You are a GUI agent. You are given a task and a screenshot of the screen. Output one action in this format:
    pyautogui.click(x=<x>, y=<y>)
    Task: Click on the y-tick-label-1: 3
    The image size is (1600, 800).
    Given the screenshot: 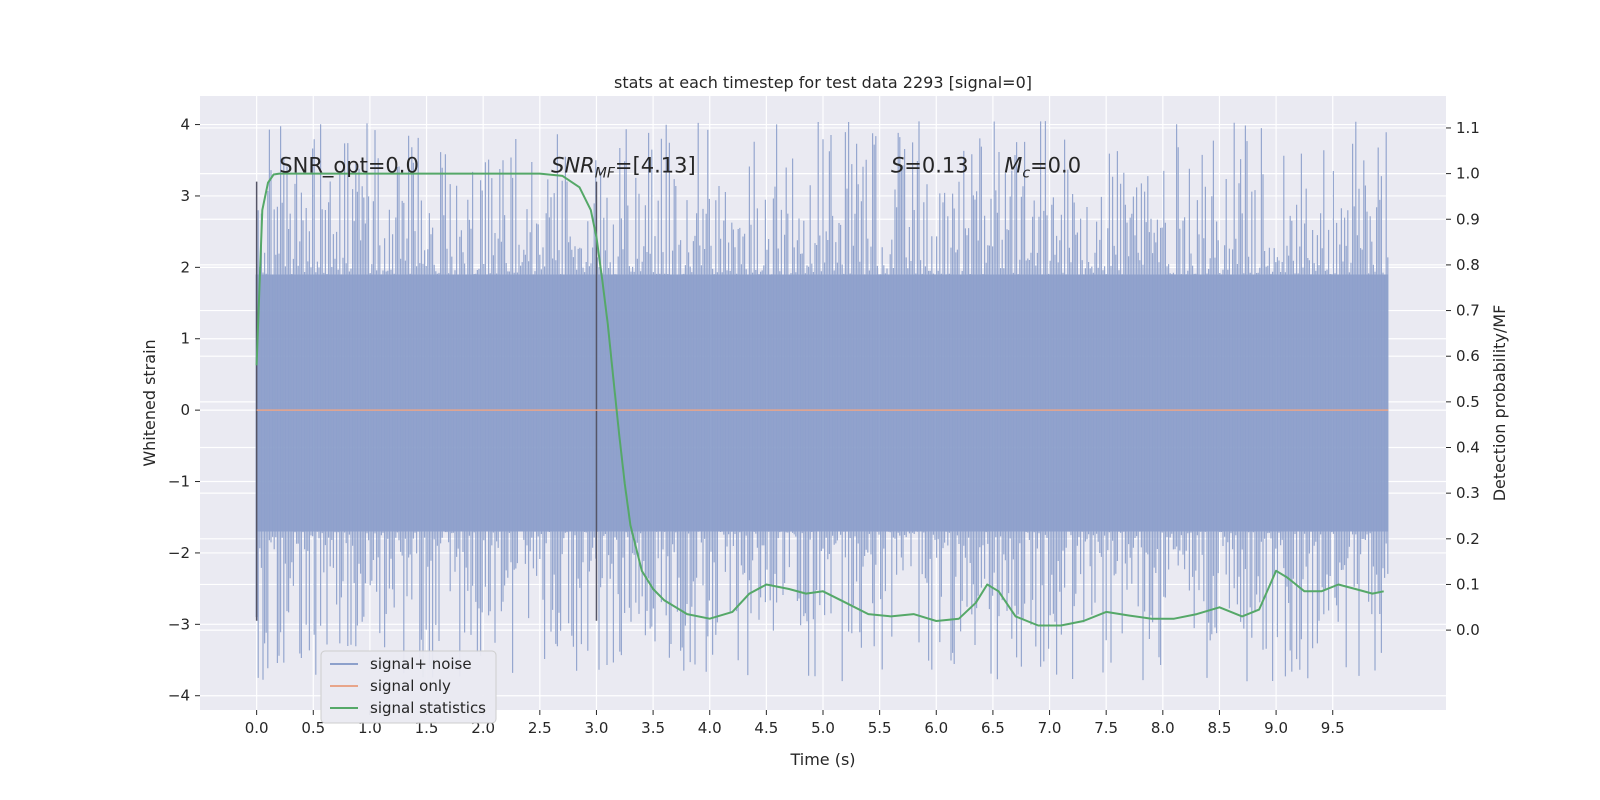 What is the action you would take?
    pyautogui.click(x=185, y=196)
    